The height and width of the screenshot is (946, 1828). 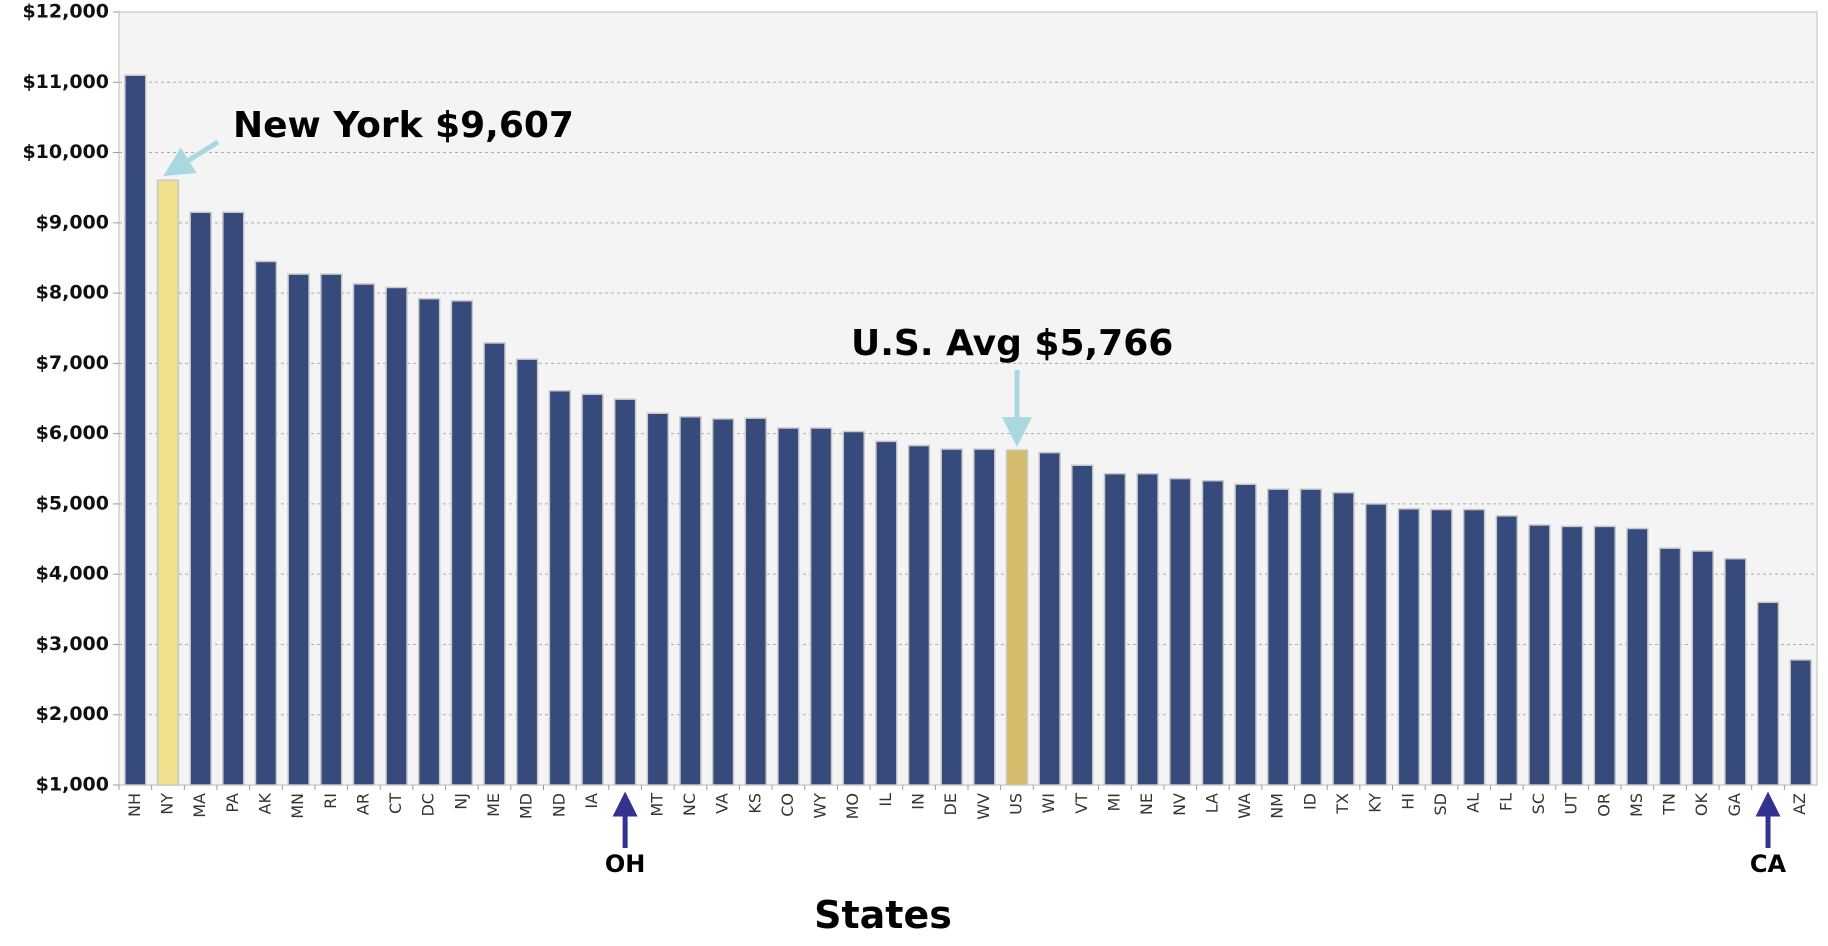 What do you see at coordinates (72, 644) in the screenshot?
I see `y-tick-label: $3,000` at bounding box center [72, 644].